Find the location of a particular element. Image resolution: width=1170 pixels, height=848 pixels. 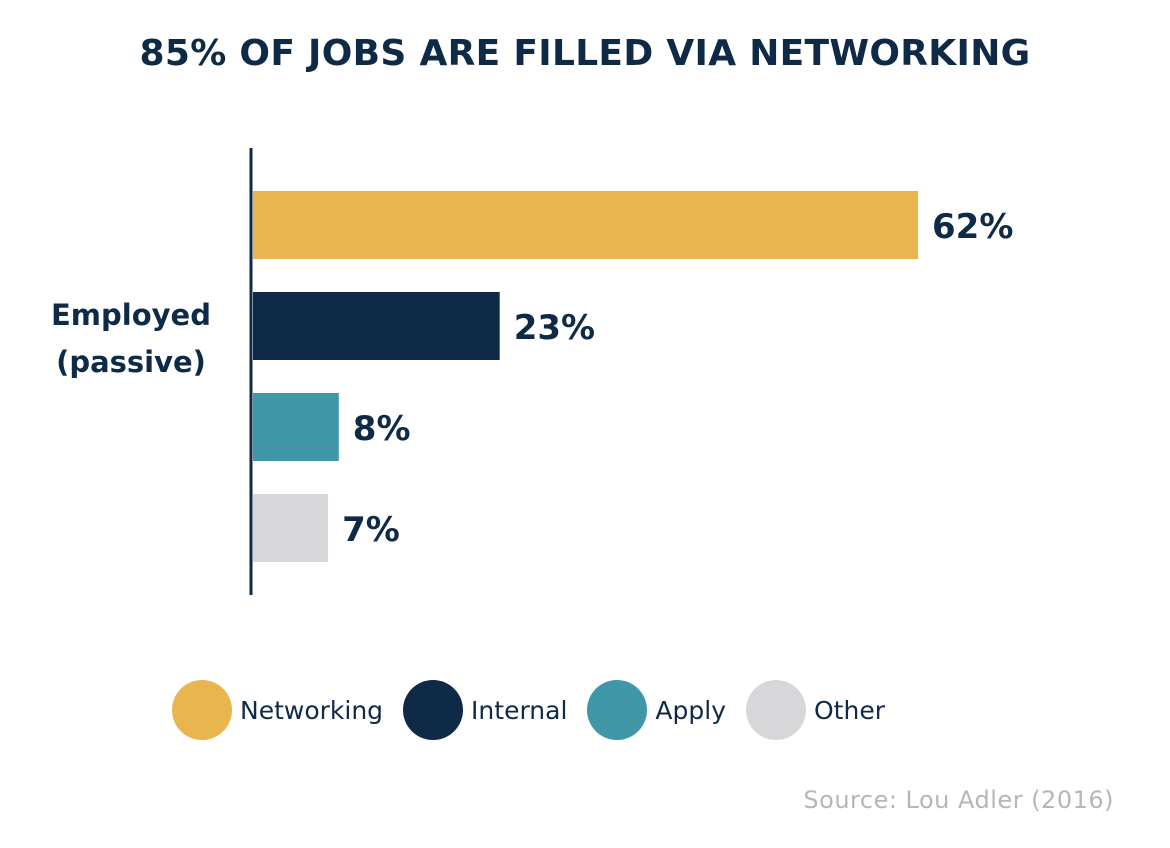

legend-item-networking: Networking is located at coordinates (277, 710).